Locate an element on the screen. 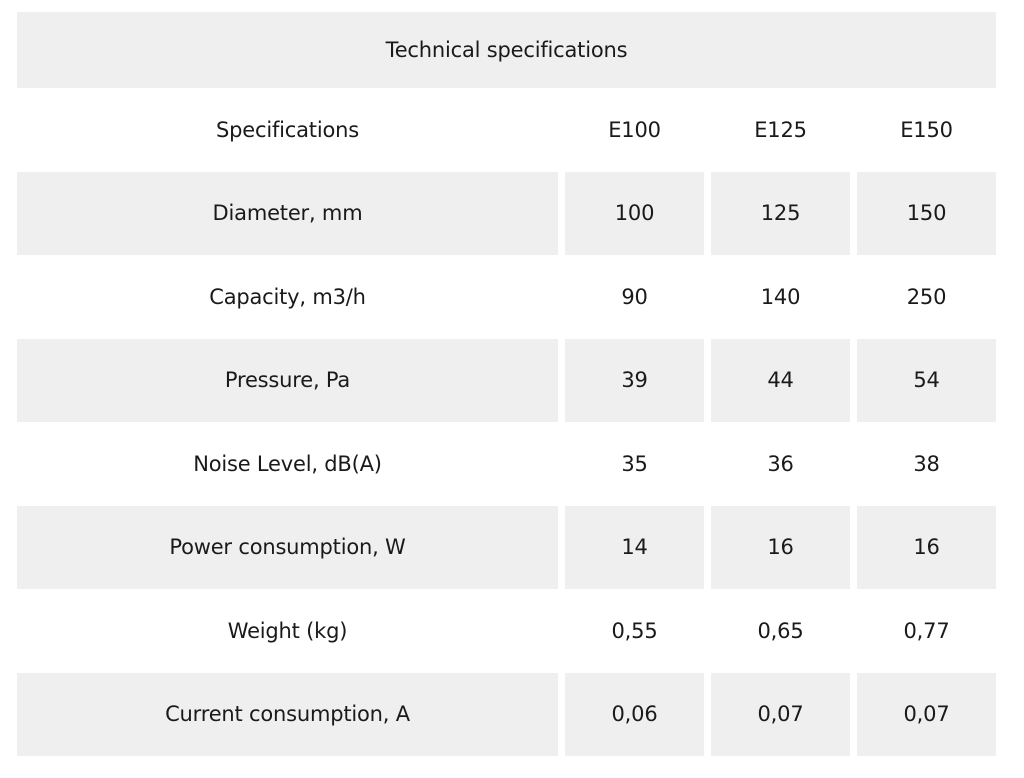 The width and height of the screenshot is (1024, 778). row-value-e125: 140 is located at coordinates (780, 296).